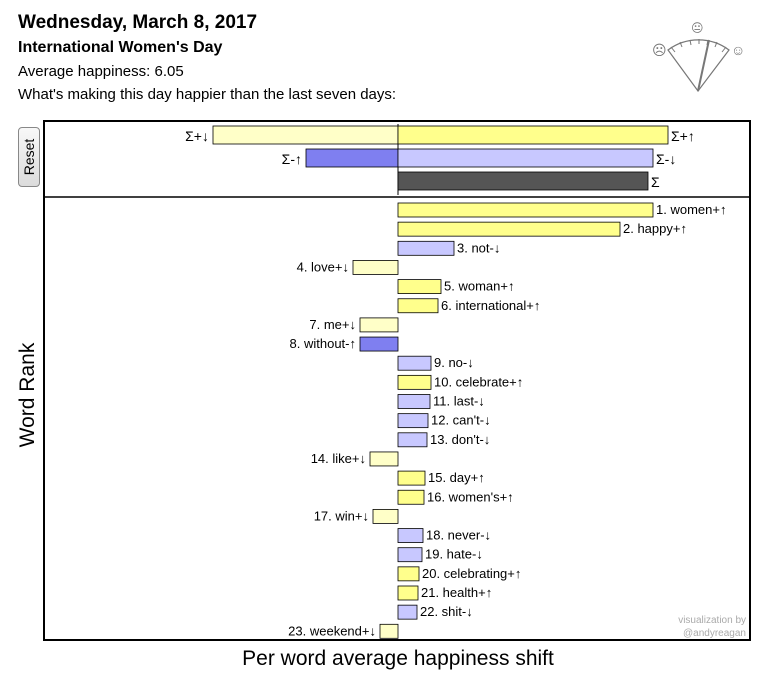 Image resolution: width=768 pixels, height=676 pixels. What do you see at coordinates (407, 612) in the screenshot?
I see `word-22-bar` at bounding box center [407, 612].